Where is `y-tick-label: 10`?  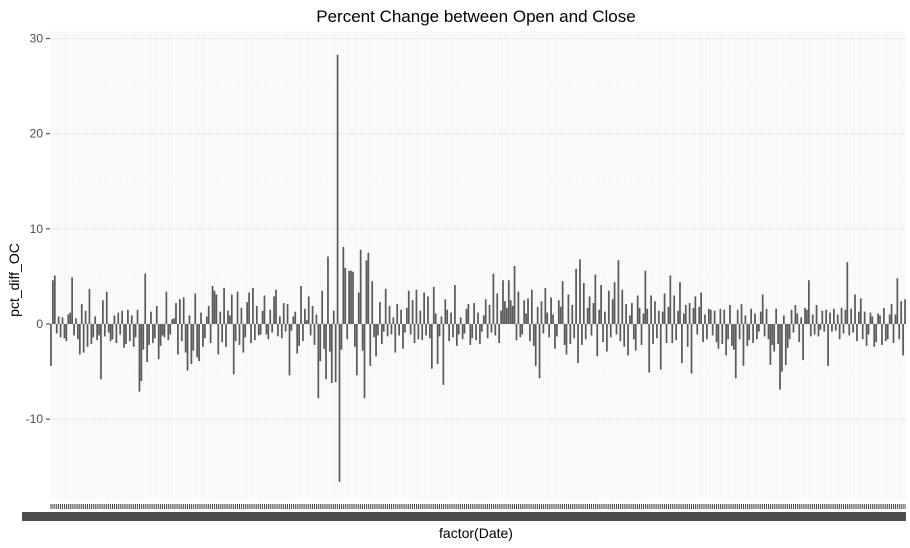 y-tick-label: 10 is located at coordinates (37, 229).